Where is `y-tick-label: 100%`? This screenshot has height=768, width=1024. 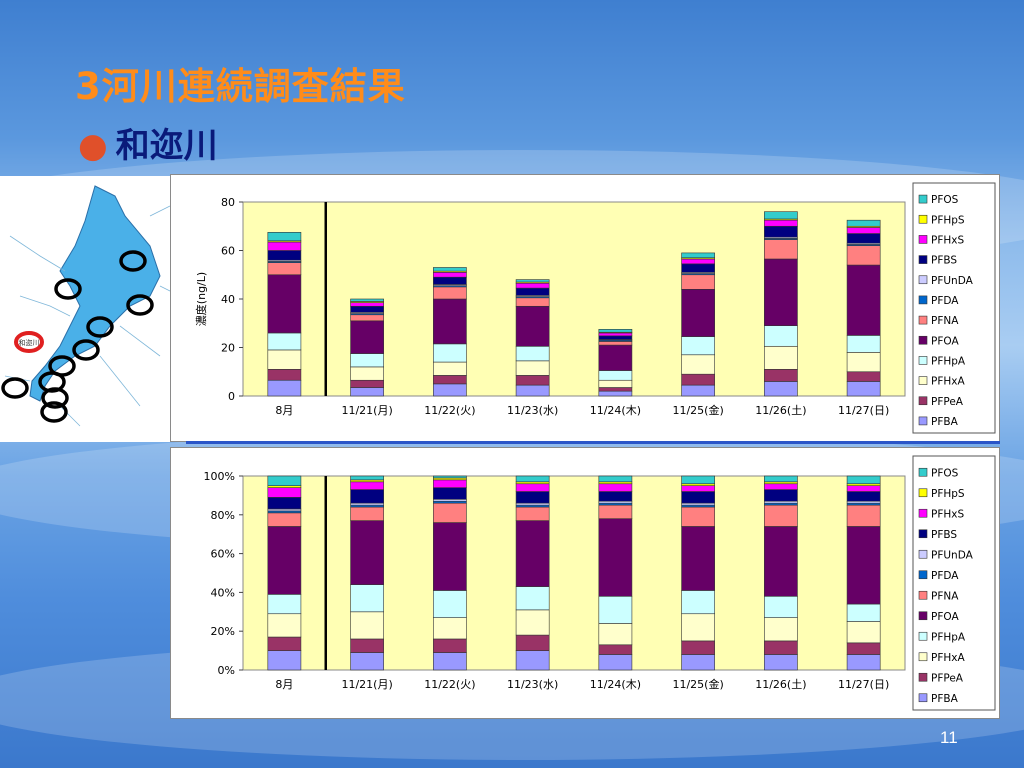
y-tick-label: 100% is located at coordinates (219, 476).